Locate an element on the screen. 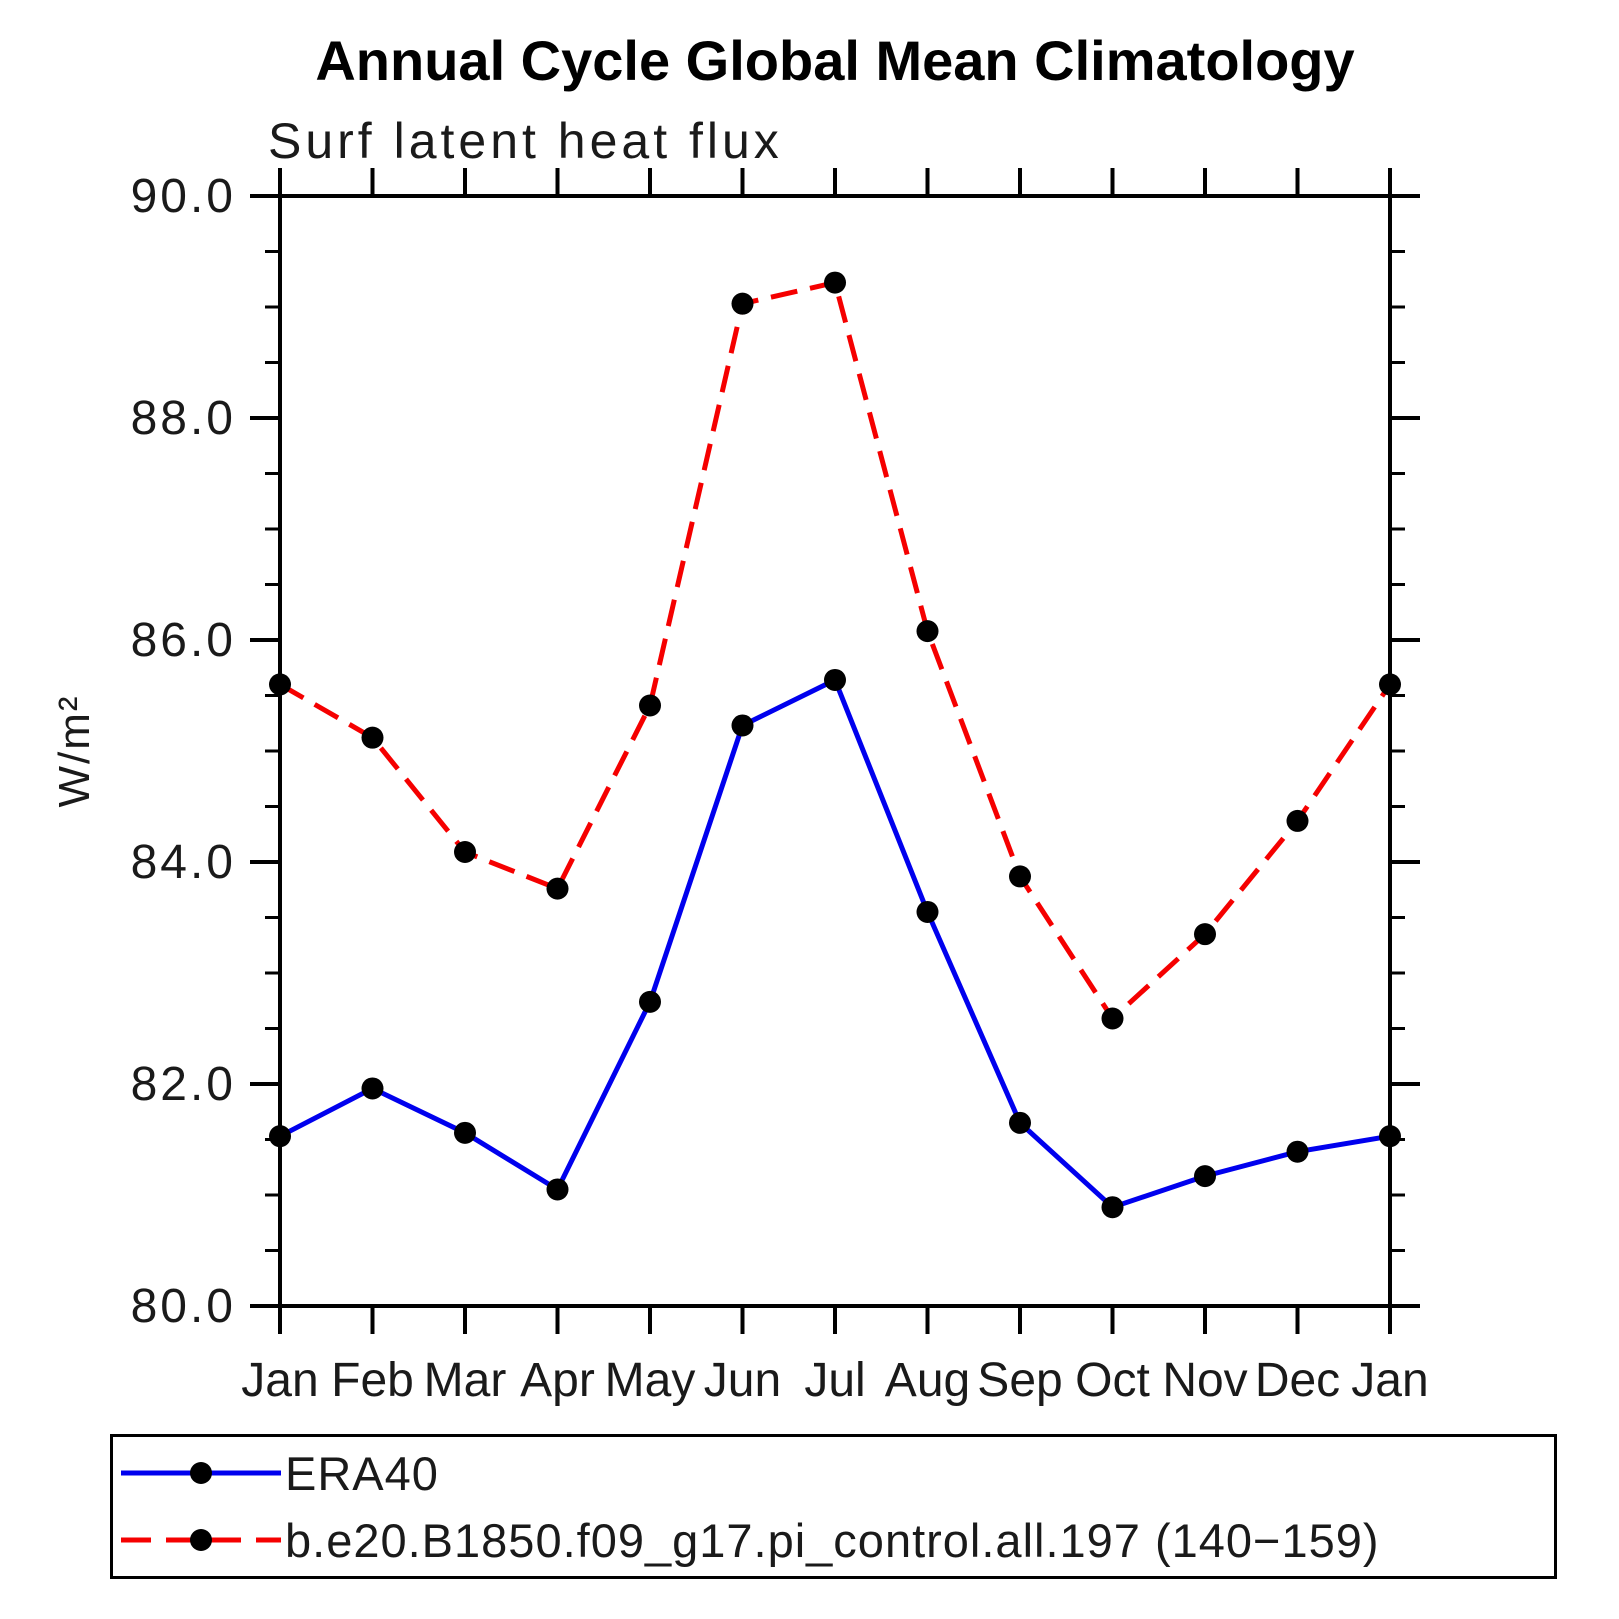 The width and height of the screenshot is (1619, 1619). x-tick-label: Jun is located at coordinates (742, 1380).